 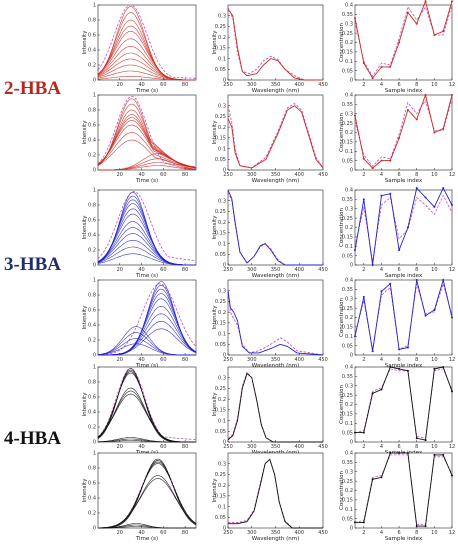 I want to click on panel-time-4hba-a: 20 40 60 80 0 0.2 0.4 0.6 0.8 1 Time (s) Intensity, so click(x=139, y=410).